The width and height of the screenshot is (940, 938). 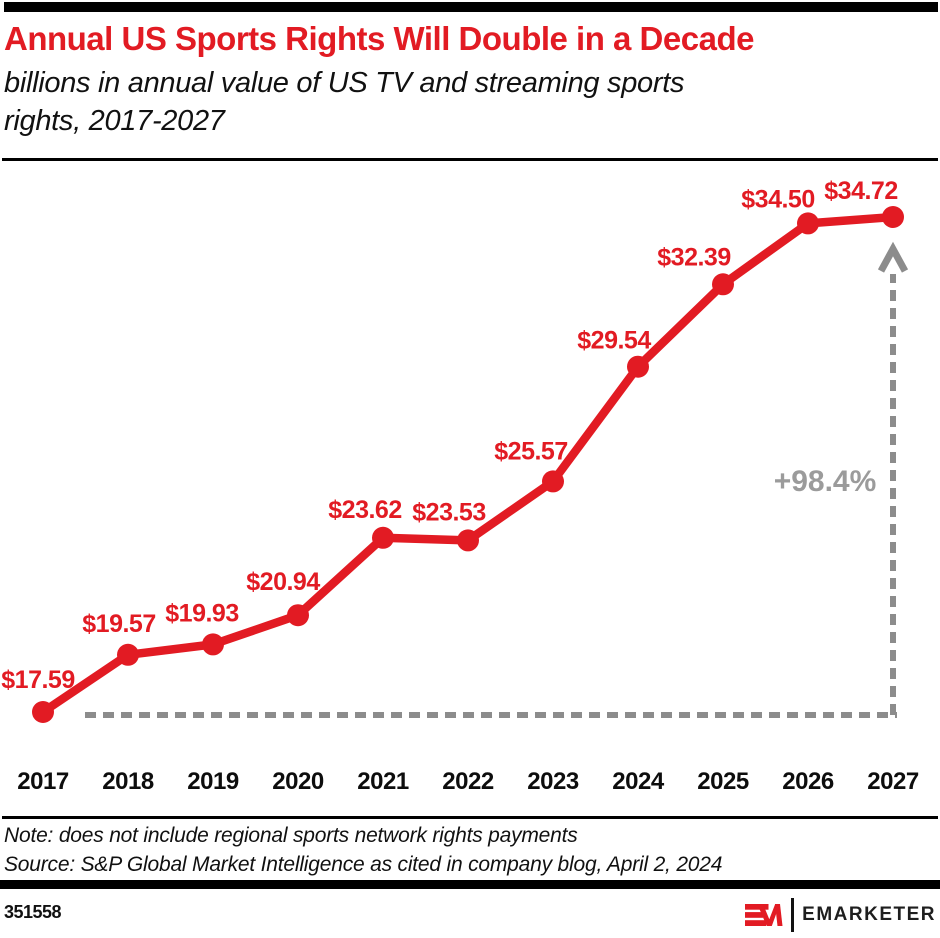 I want to click on x-tick-2023: 2023, so click(x=553, y=781).